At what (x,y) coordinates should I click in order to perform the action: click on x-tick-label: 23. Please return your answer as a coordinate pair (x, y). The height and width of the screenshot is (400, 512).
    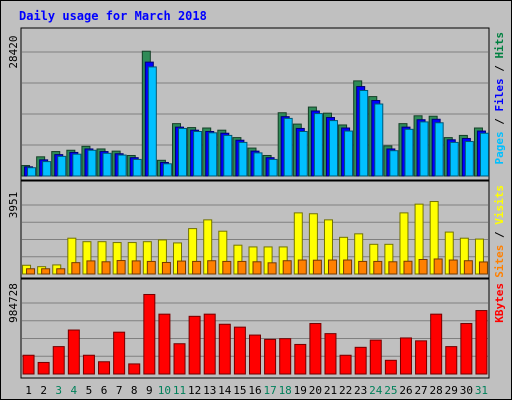
    Looking at the image, I should click on (360, 390).